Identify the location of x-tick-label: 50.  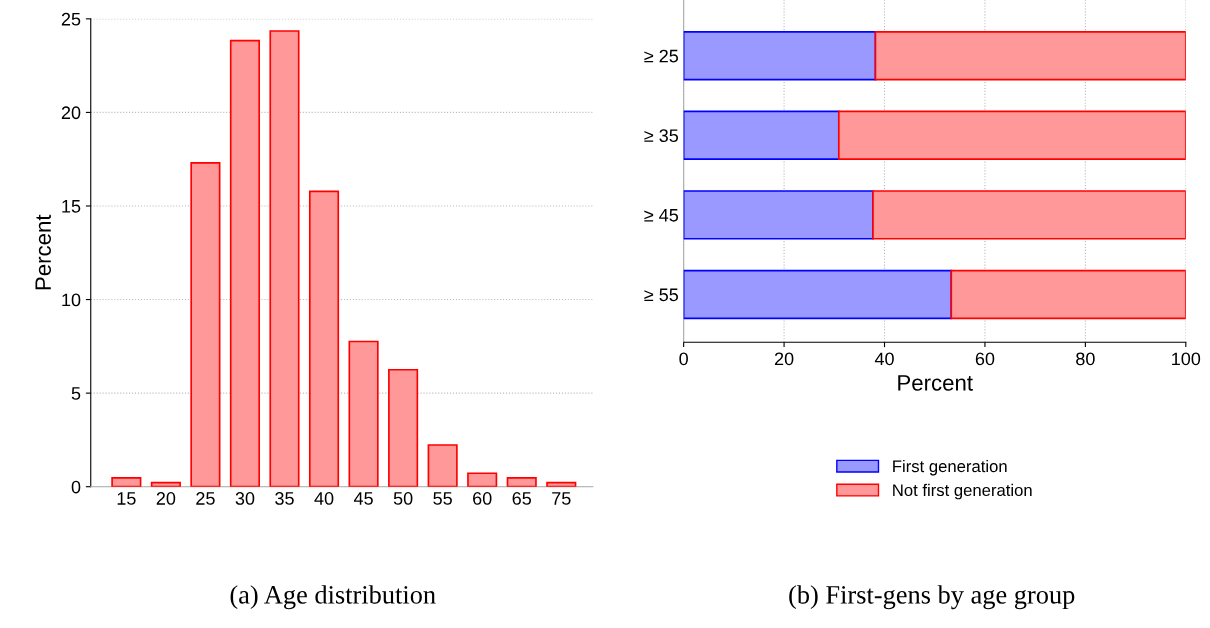
(403, 498).